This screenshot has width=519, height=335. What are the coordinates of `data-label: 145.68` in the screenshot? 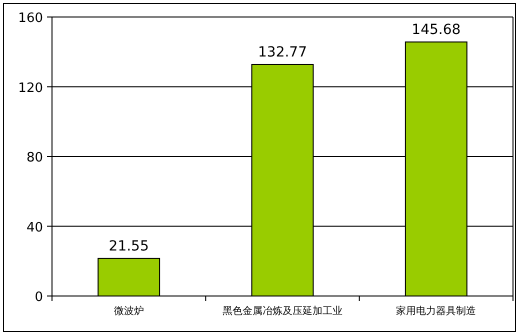 It's located at (436, 30).